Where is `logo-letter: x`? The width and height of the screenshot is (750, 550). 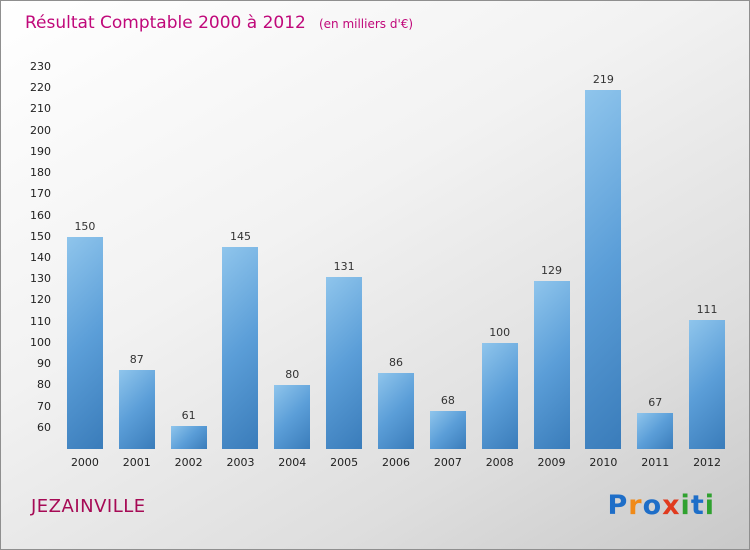
logo-letter: x is located at coordinates (671, 505).